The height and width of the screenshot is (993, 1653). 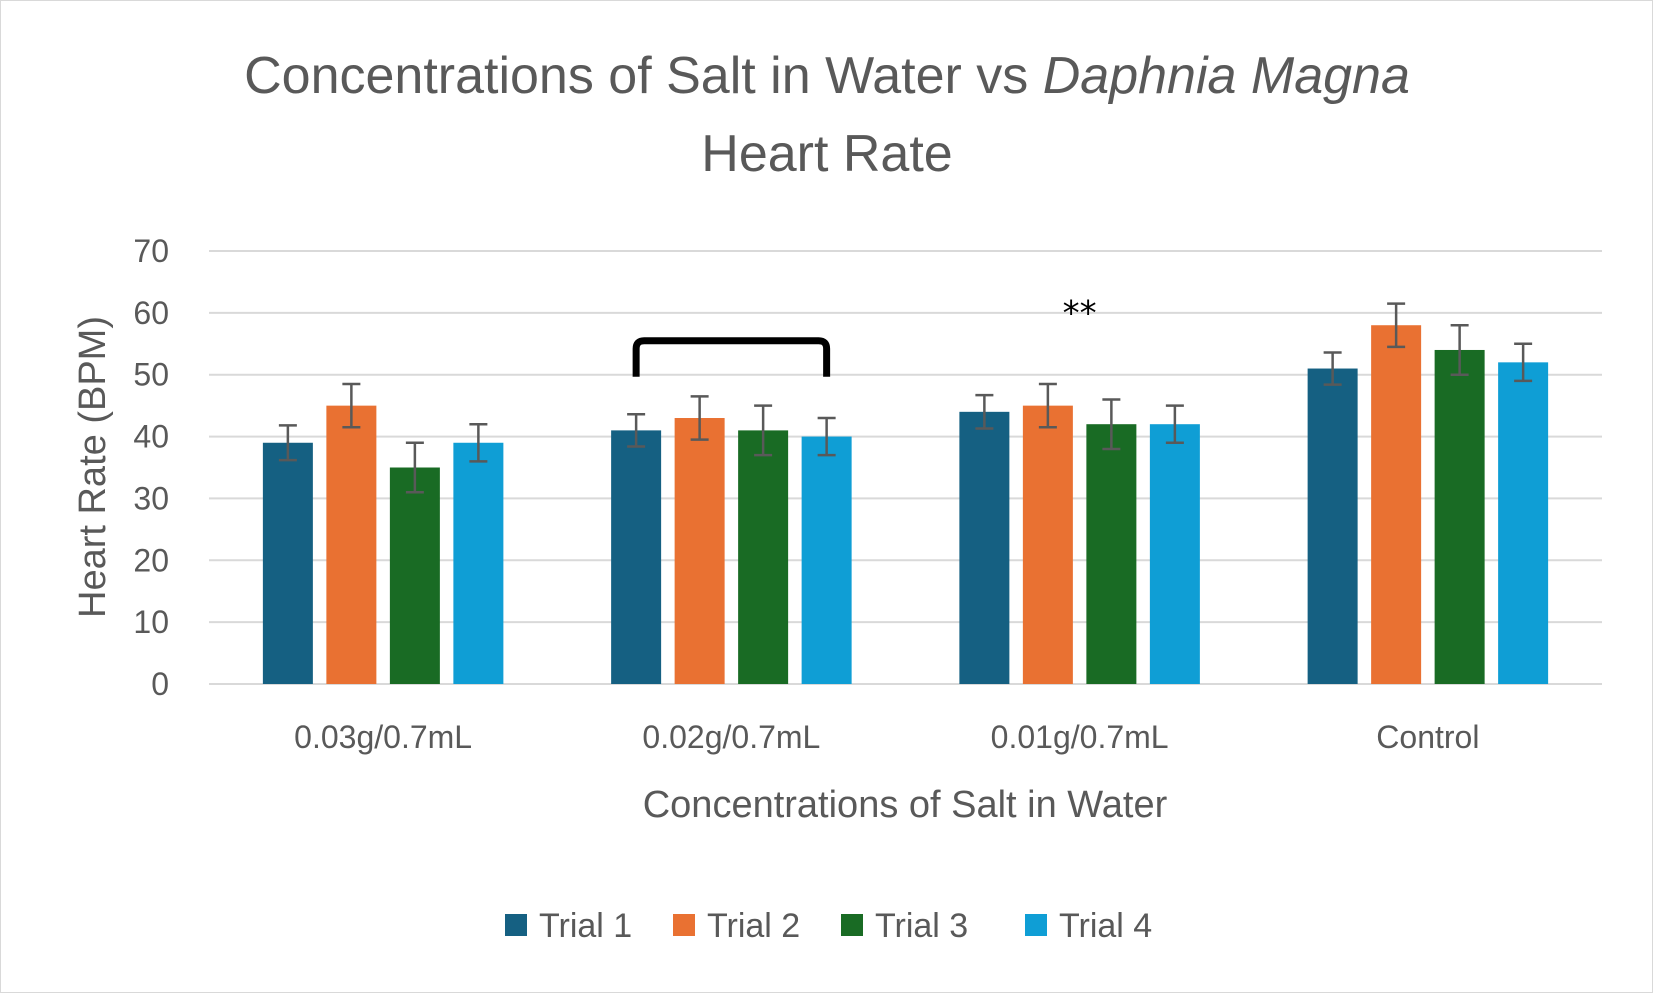 I want to click on error-bars, so click(x=905, y=398).